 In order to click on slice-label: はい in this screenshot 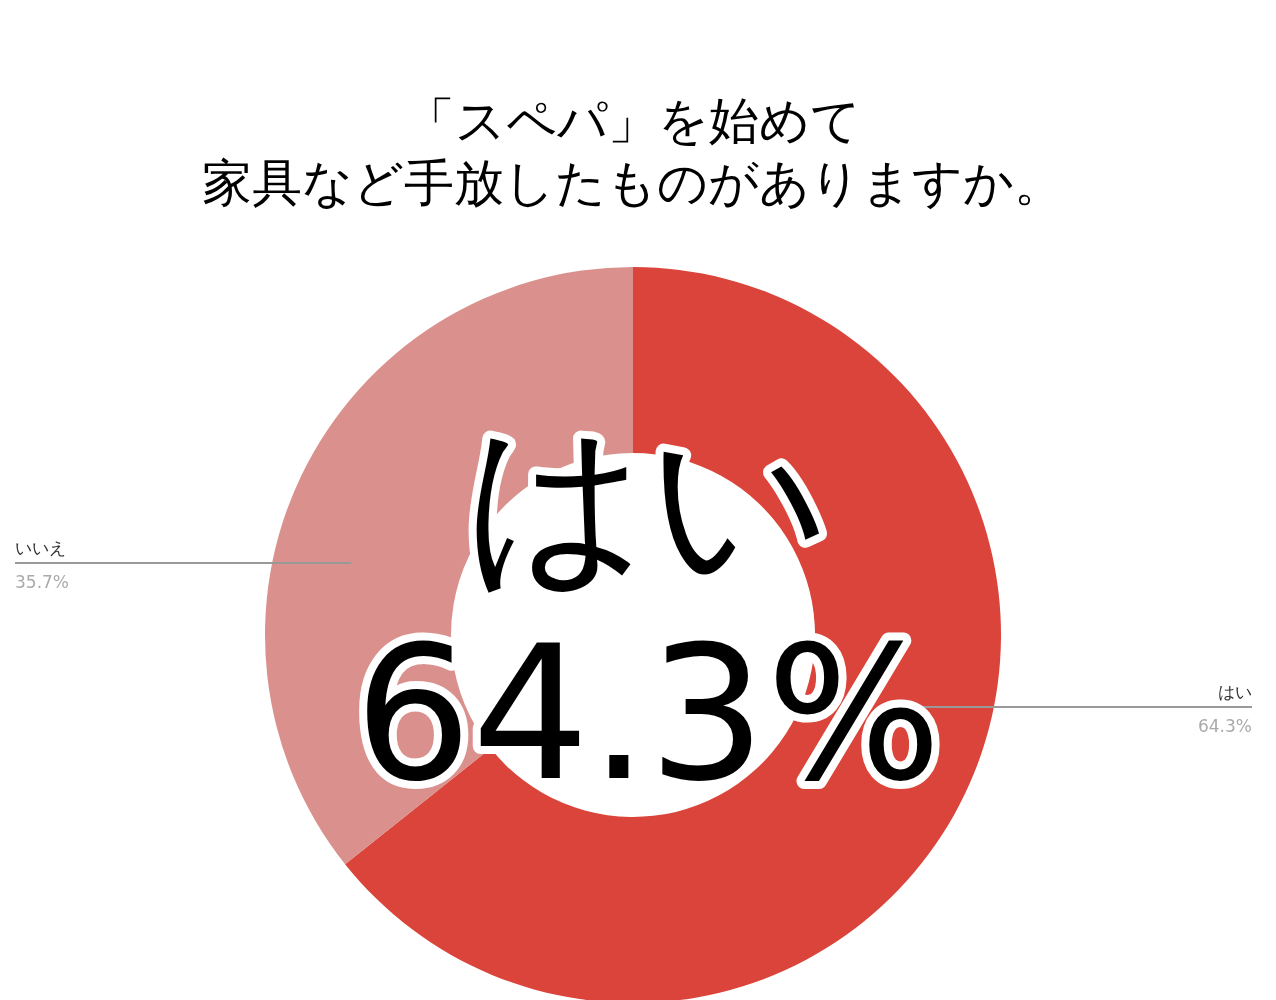, I will do `click(1235, 691)`.